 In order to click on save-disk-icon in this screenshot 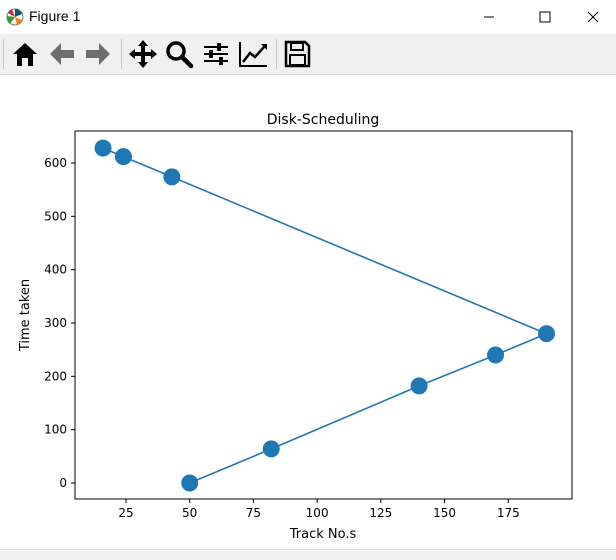, I will do `click(297, 54)`.